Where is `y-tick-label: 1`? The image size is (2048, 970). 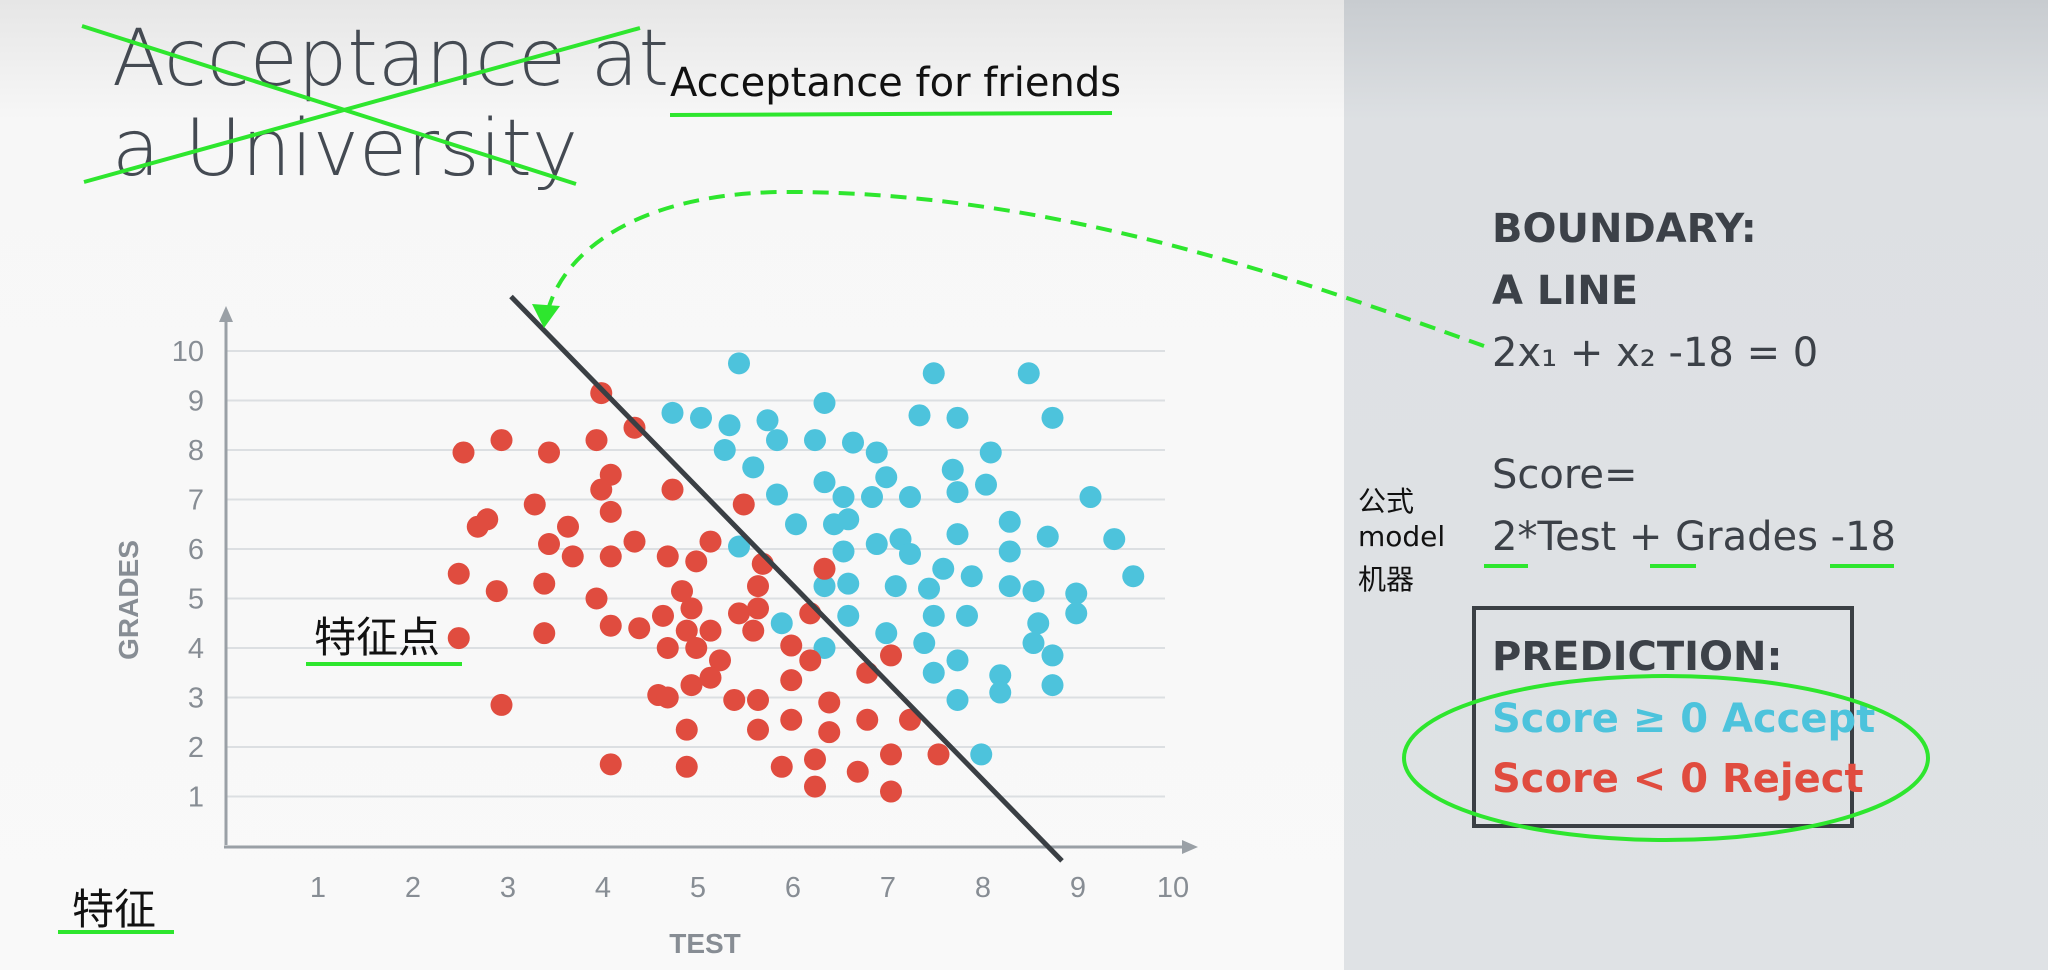
y-tick-label: 1 is located at coordinates (196, 798).